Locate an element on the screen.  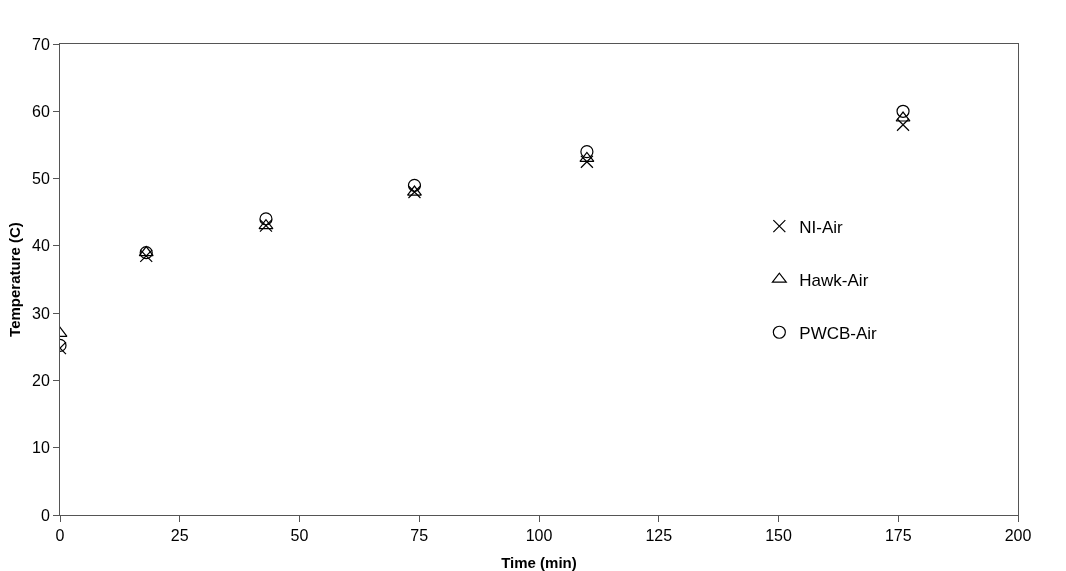
x-tick-label: 125 is located at coordinates (659, 536).